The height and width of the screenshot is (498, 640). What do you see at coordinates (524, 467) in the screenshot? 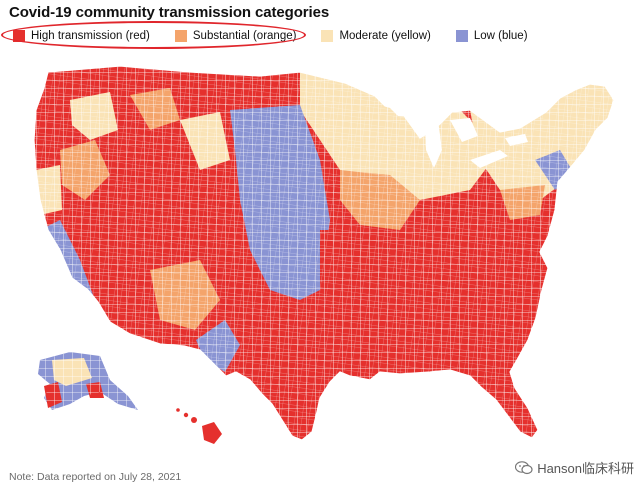
I see `wechat-icon` at bounding box center [524, 467].